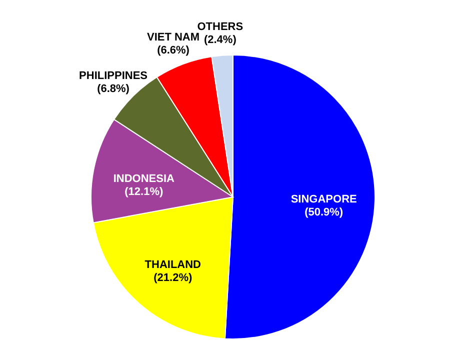  Describe the element at coordinates (324, 212) in the screenshot. I see `data-label: (50.9%)` at that location.